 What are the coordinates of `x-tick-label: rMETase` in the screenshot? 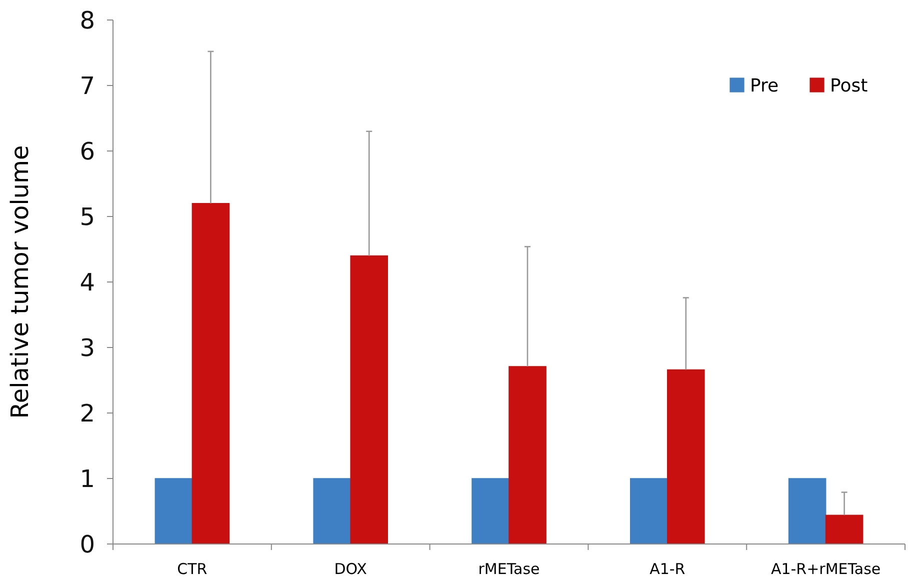 It's located at (509, 569).